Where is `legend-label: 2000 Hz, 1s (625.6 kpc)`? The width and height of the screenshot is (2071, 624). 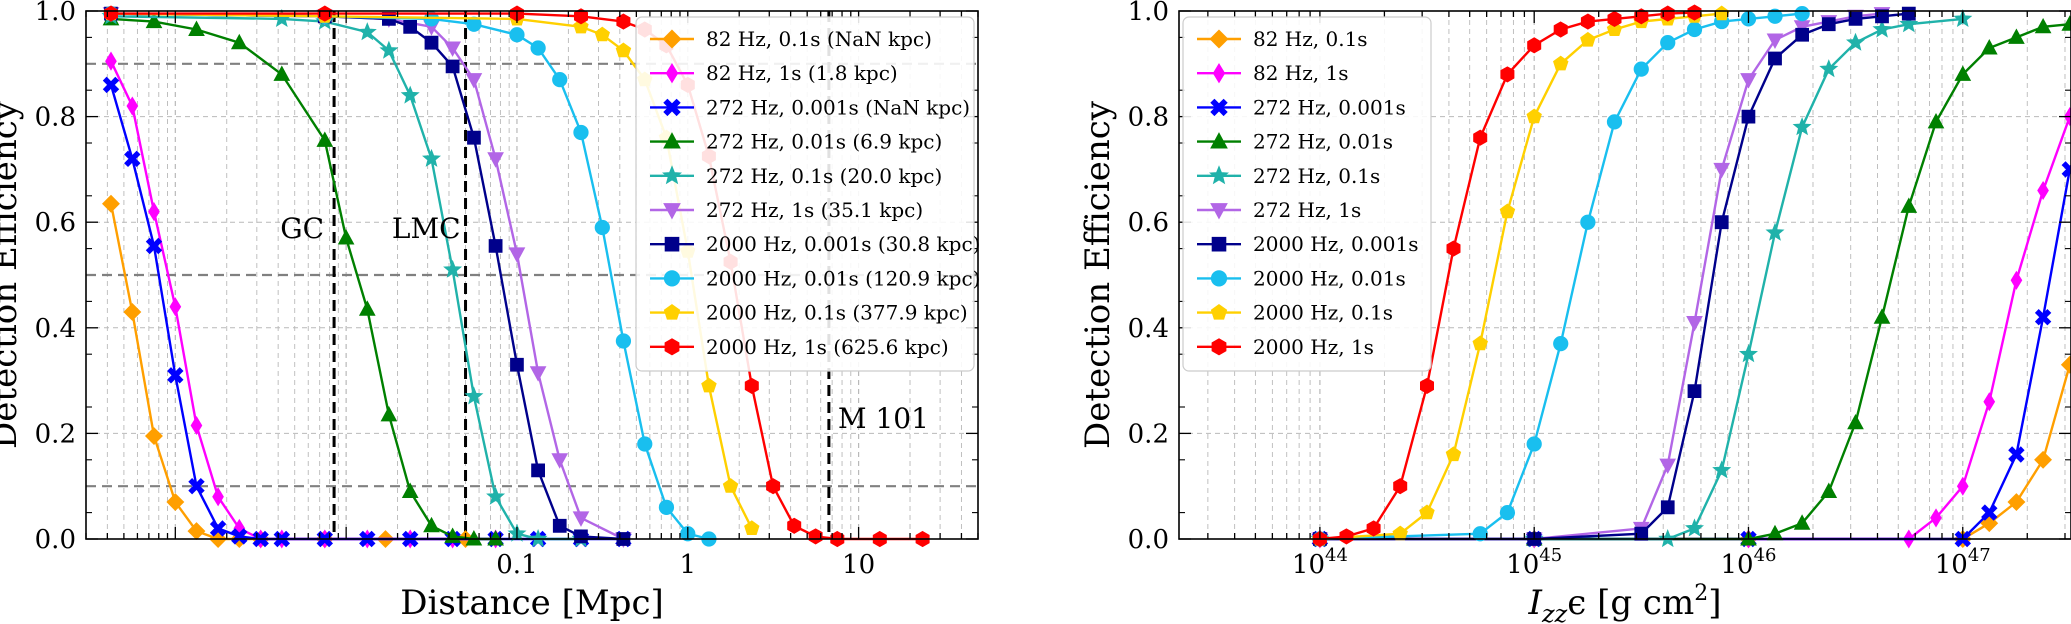 legend-label: 2000 Hz, 1s (625.6 kpc) is located at coordinates (827, 347).